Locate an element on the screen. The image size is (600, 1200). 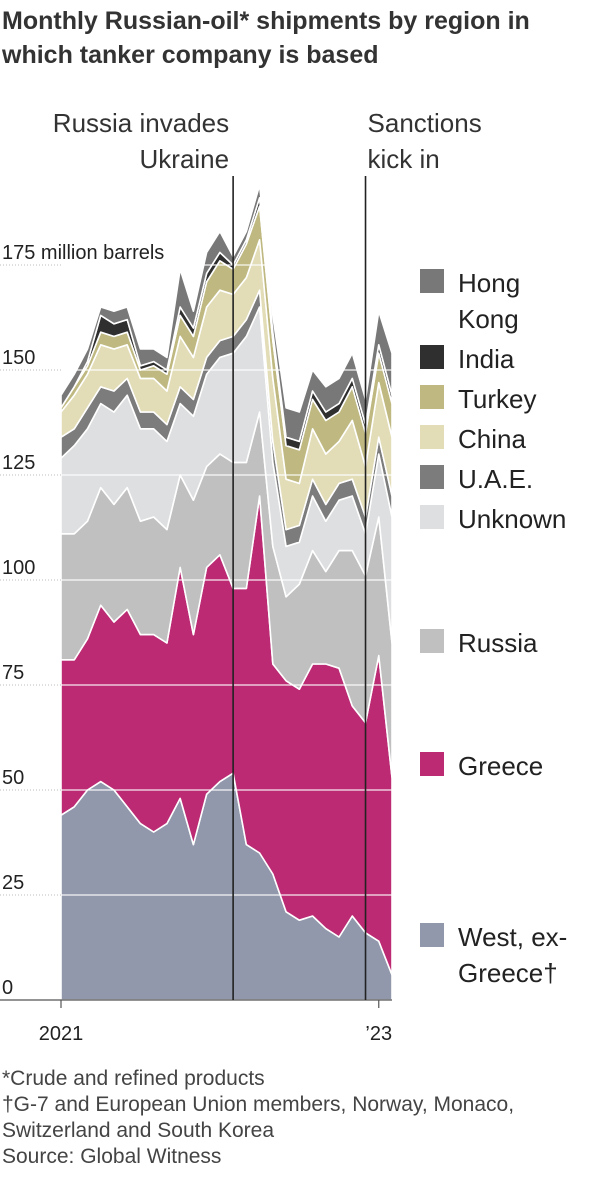
legend-label-india-line-0: India is located at coordinates (486, 359).